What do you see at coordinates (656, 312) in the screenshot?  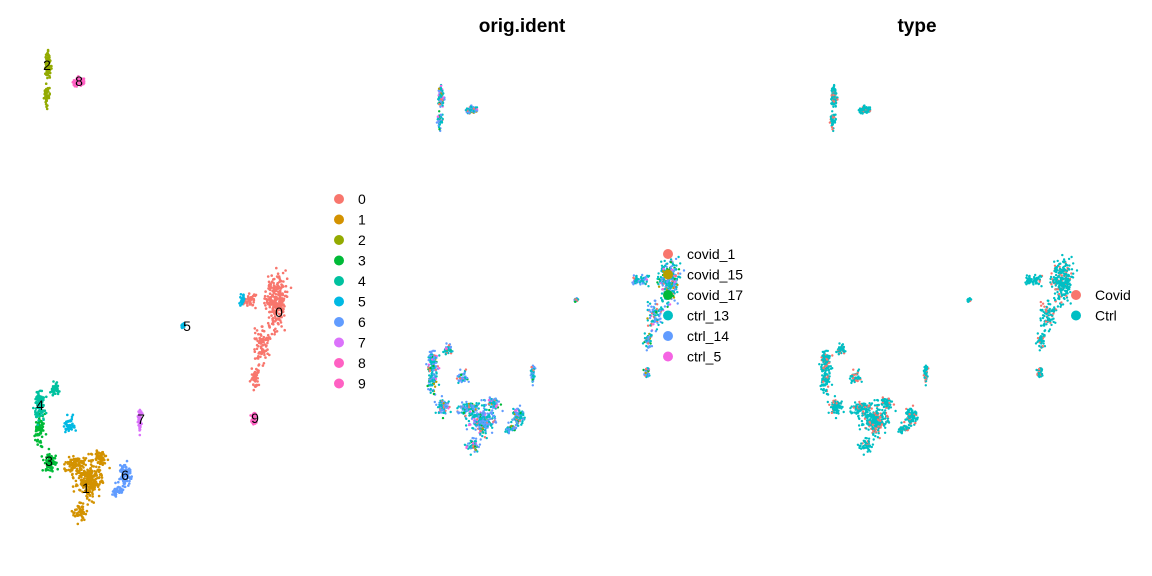 I see `orig-ident-covid_17-point` at bounding box center [656, 312].